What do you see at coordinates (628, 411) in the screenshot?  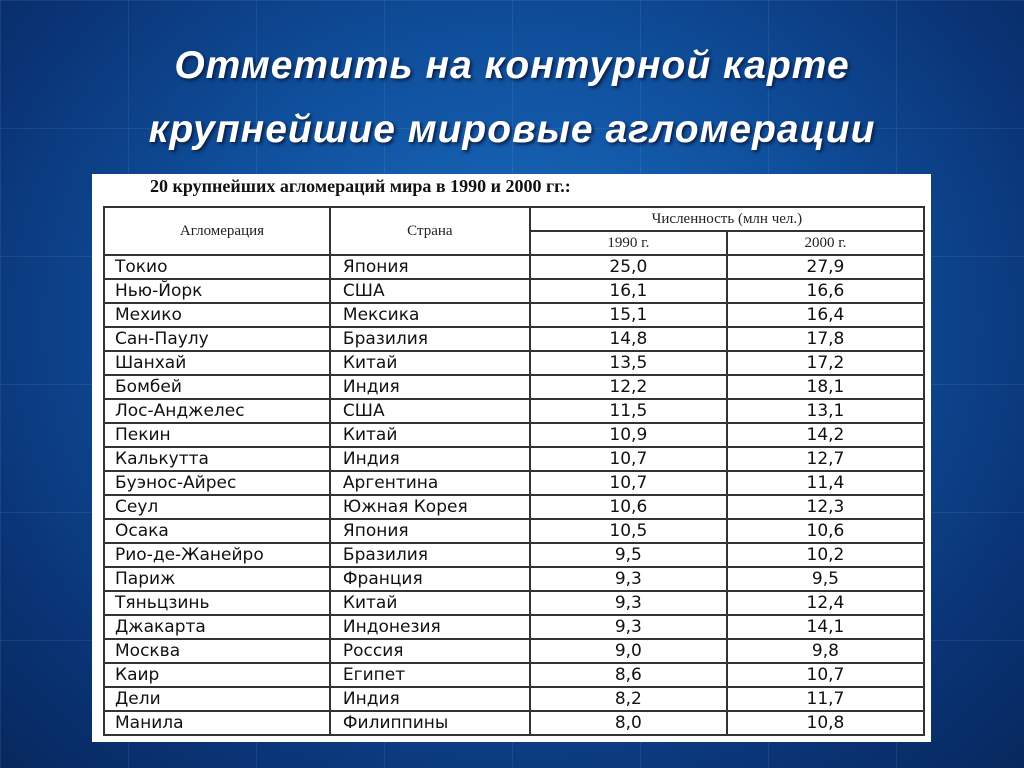 I see `cell-1990: 11,5` at bounding box center [628, 411].